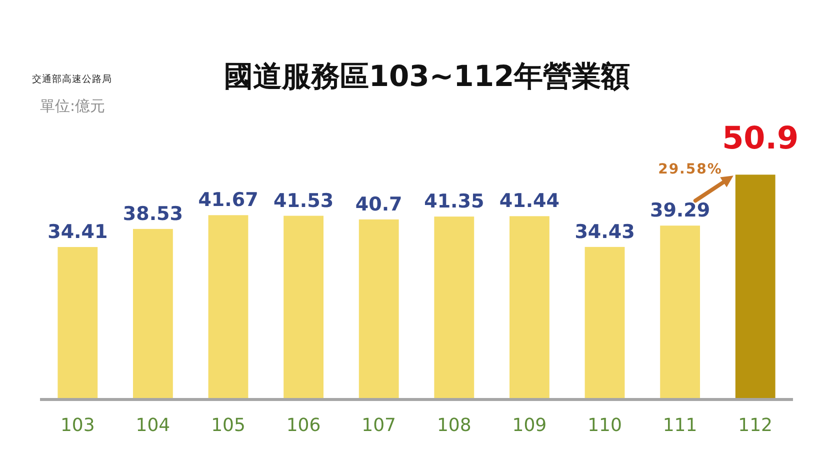 Image resolution: width=831 pixels, height=467 pixels. What do you see at coordinates (228, 425) in the screenshot?
I see `x-tick-label: 105` at bounding box center [228, 425].